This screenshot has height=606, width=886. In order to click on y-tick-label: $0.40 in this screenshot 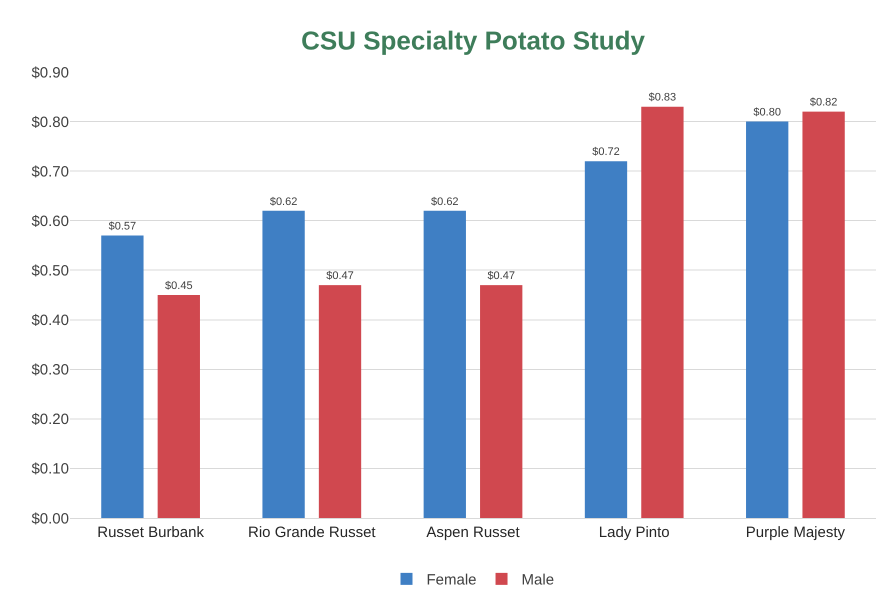, I will do `click(50, 321)`.